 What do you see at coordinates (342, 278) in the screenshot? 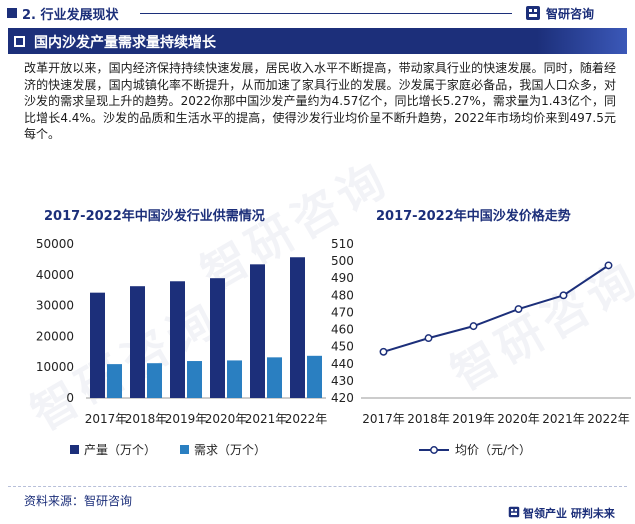
I see `y-tick-label: 490` at bounding box center [342, 278].